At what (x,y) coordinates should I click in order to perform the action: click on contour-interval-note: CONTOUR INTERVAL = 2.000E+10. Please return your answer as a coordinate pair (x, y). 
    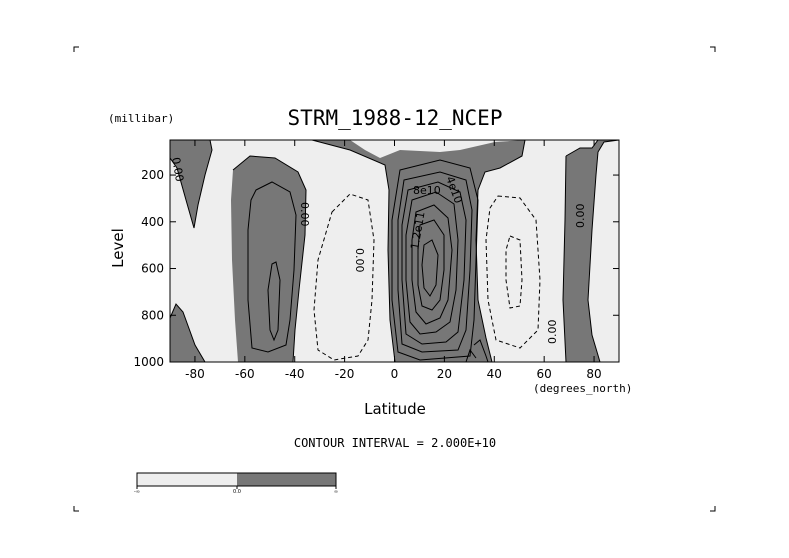
    Looking at the image, I should click on (395, 443).